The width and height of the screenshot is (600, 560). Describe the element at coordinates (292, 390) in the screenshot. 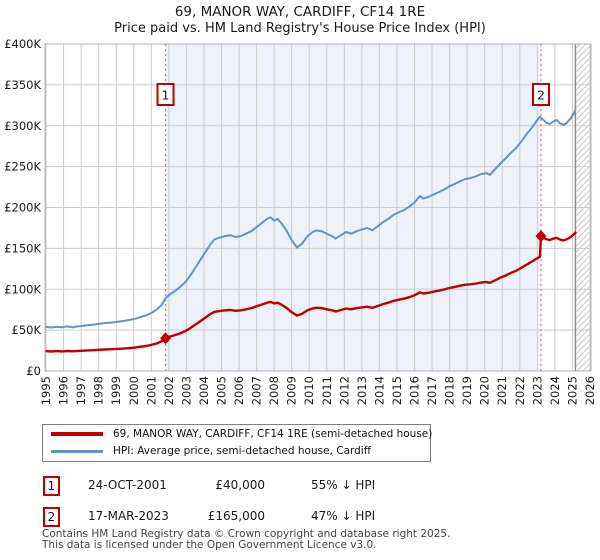

I see `x-tick-label: 2009` at that location.